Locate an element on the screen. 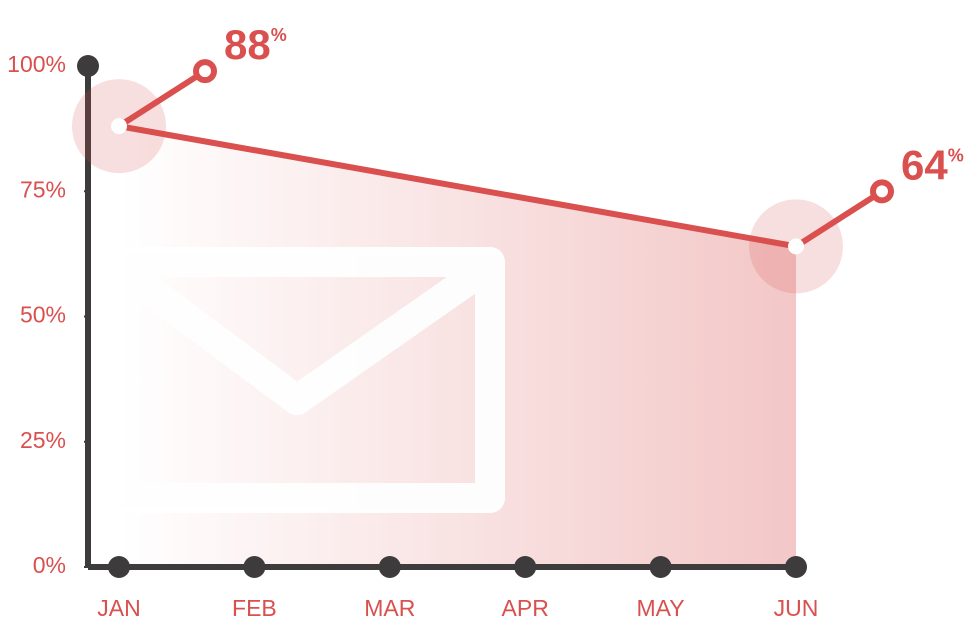 Image resolution: width=971 pixels, height=626 pixels. y-tick-label: 50% is located at coordinates (43, 315).